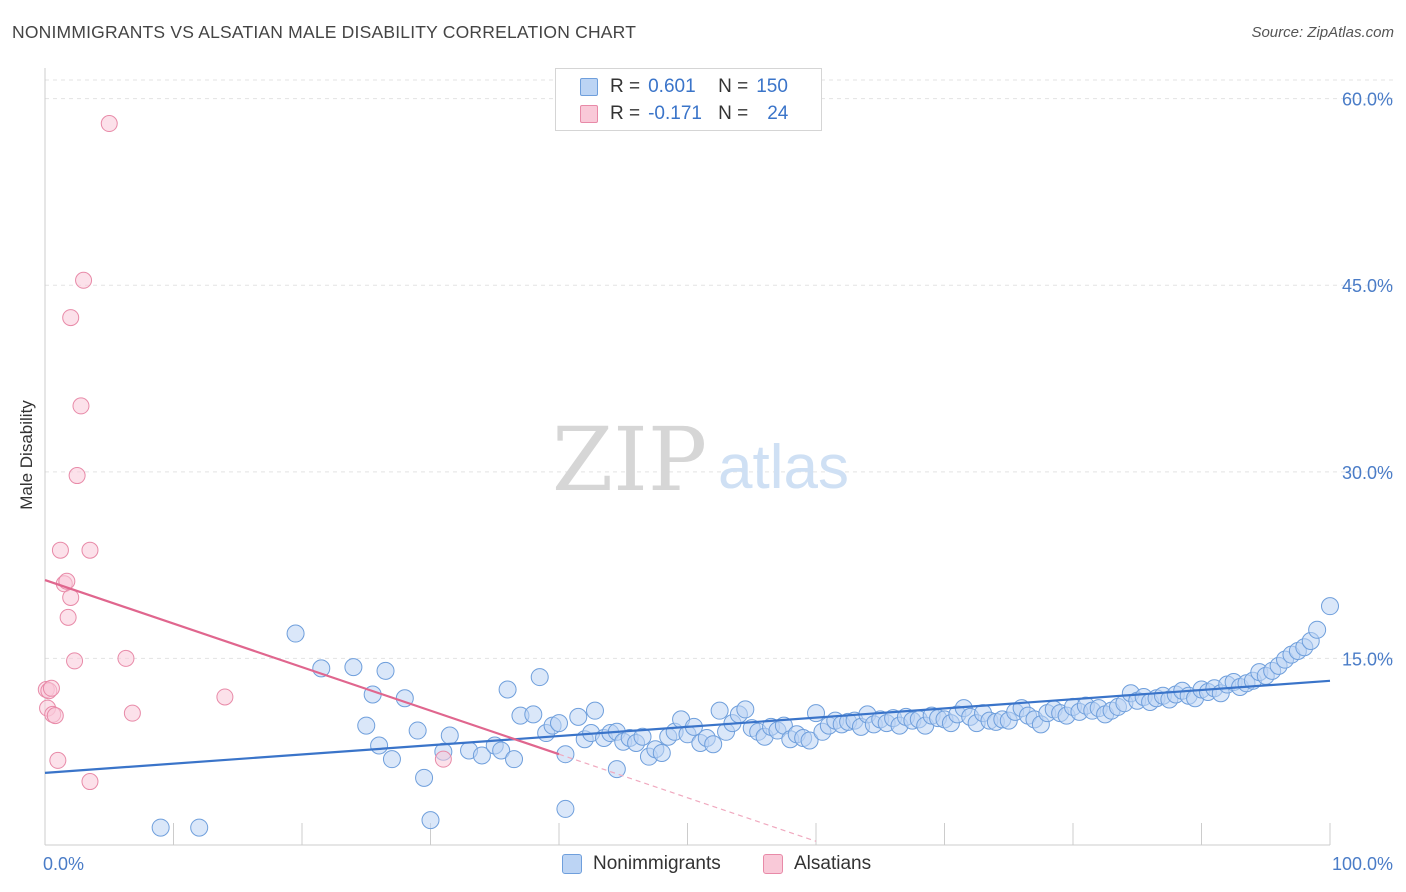 This screenshot has height=892, width=1406. What do you see at coordinates (572, 864) in the screenshot?
I see `bottom-legend-swatch-blue` at bounding box center [572, 864].